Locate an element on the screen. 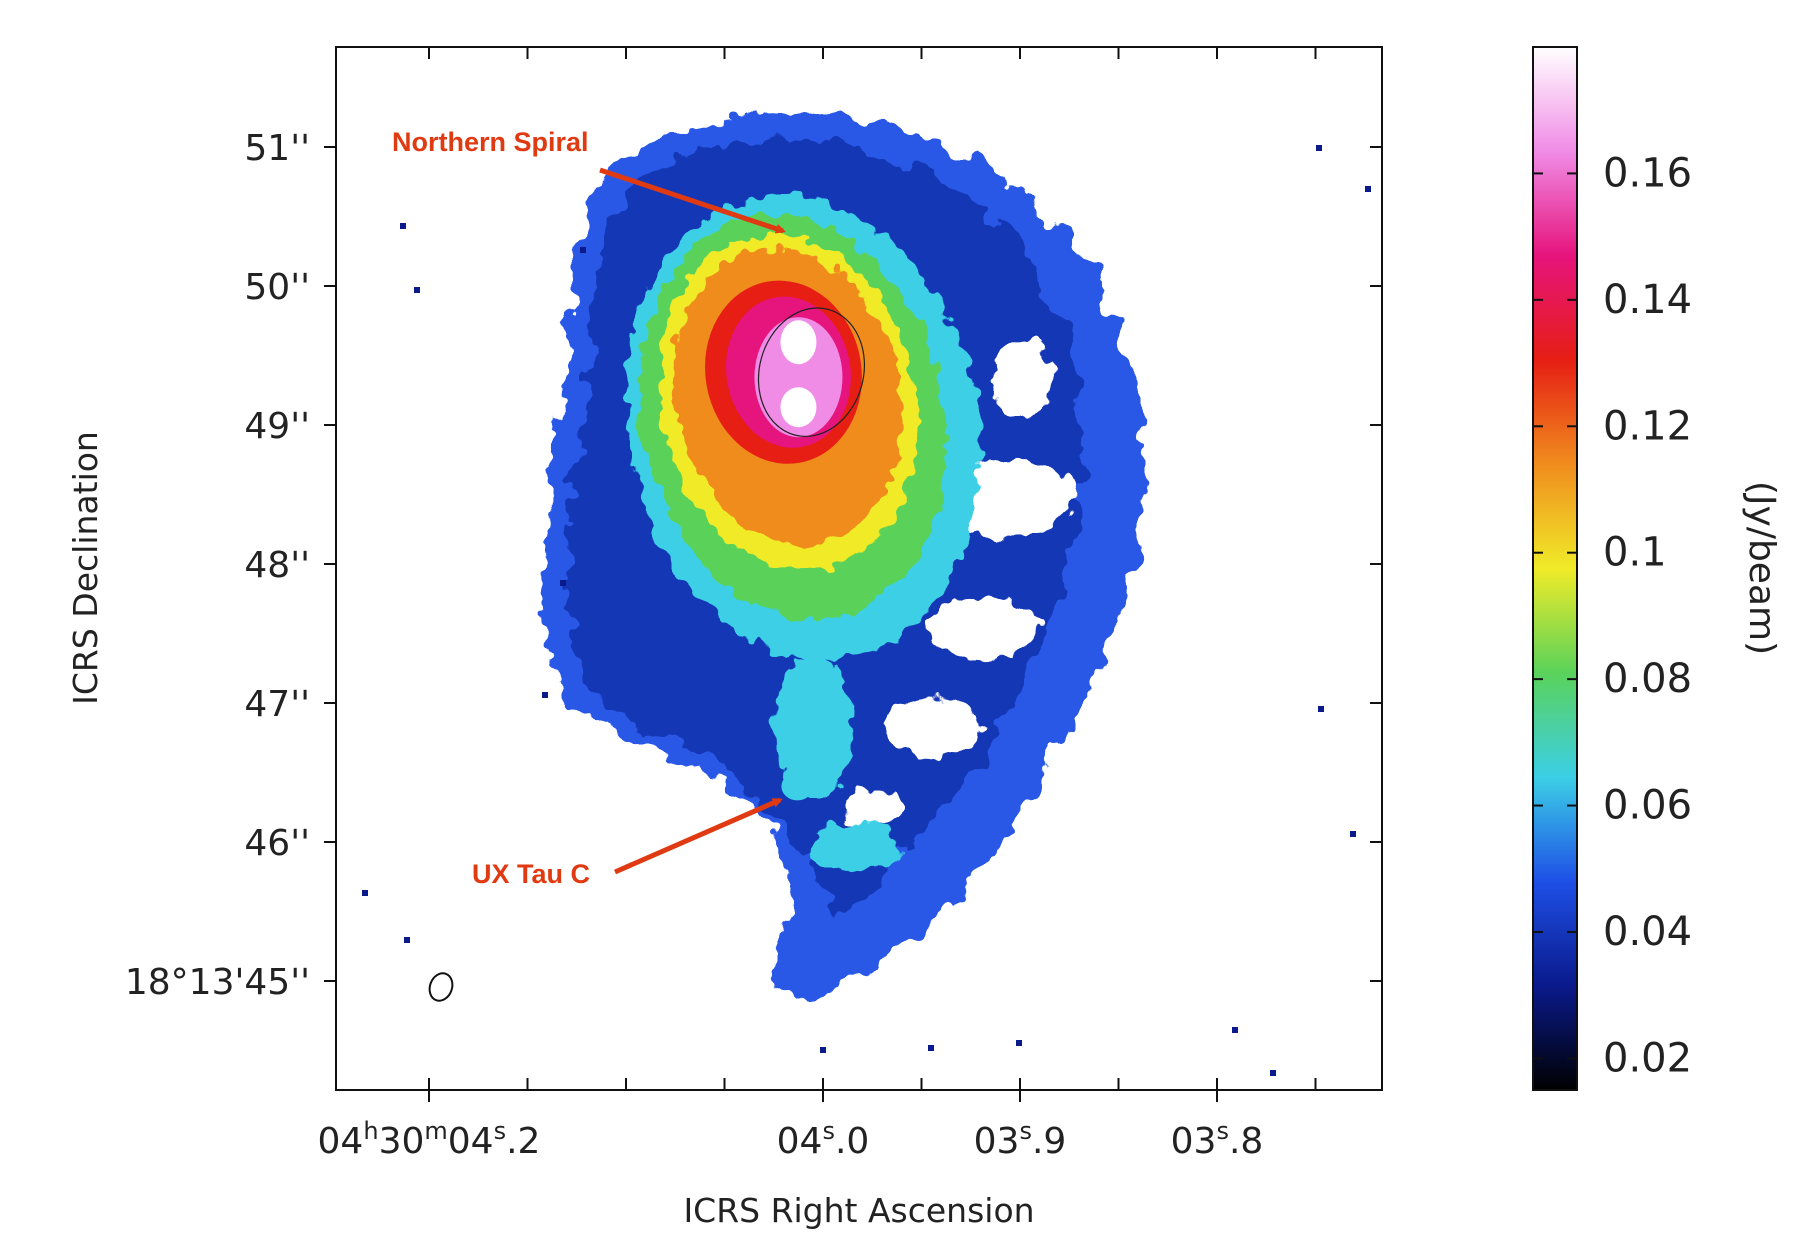 Image resolution: width=1812 pixels, height=1256 pixels. y-tick-label: 18°13'45'' is located at coordinates (217, 982).